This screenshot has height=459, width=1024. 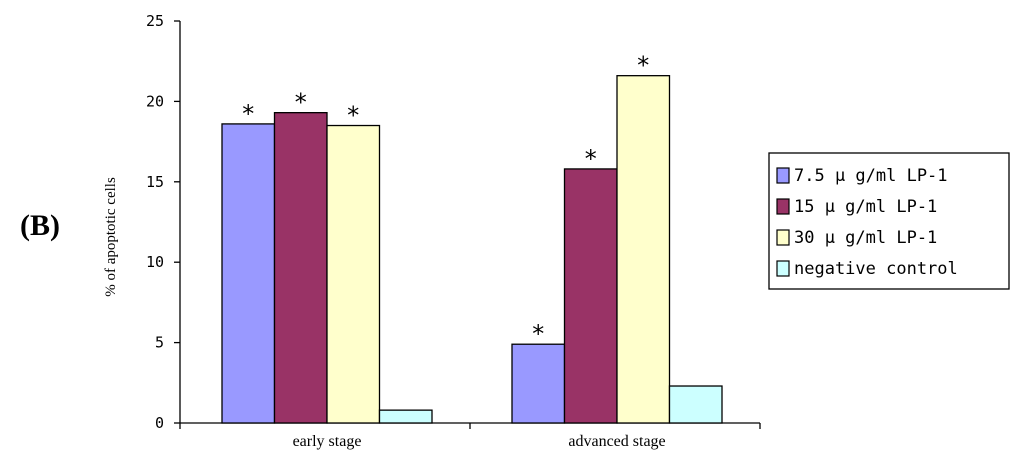 What do you see at coordinates (327, 441) in the screenshot?
I see `x-category-label: early stage` at bounding box center [327, 441].